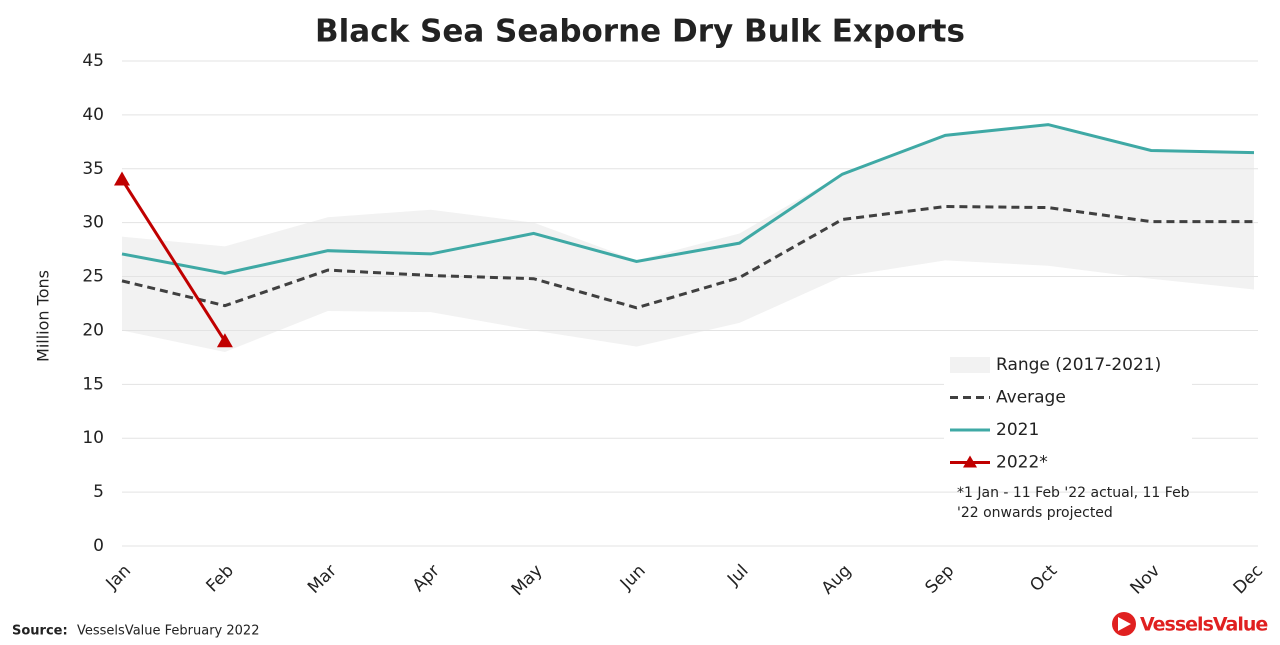  I want to click on legend-label: Average, so click(1031, 398).